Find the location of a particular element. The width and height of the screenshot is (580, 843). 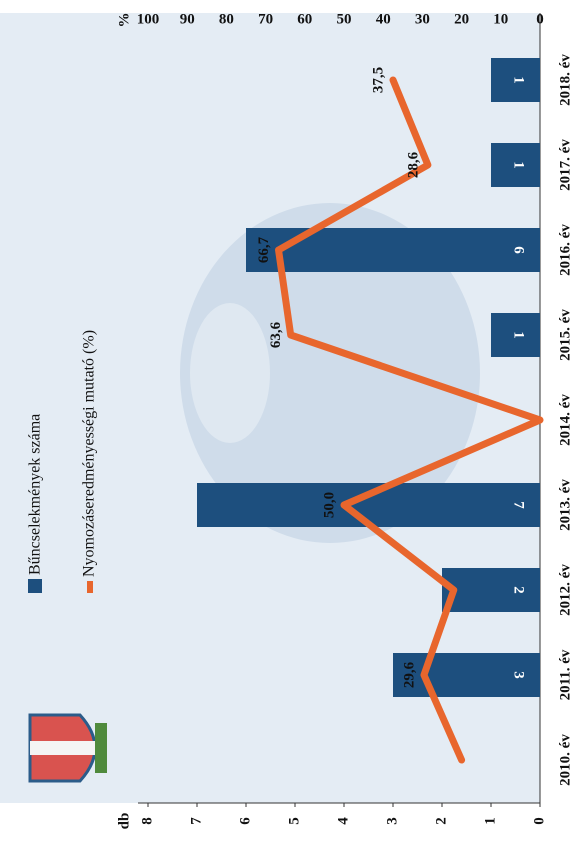

y2-tick-label: 70 is located at coordinates (265, 19).